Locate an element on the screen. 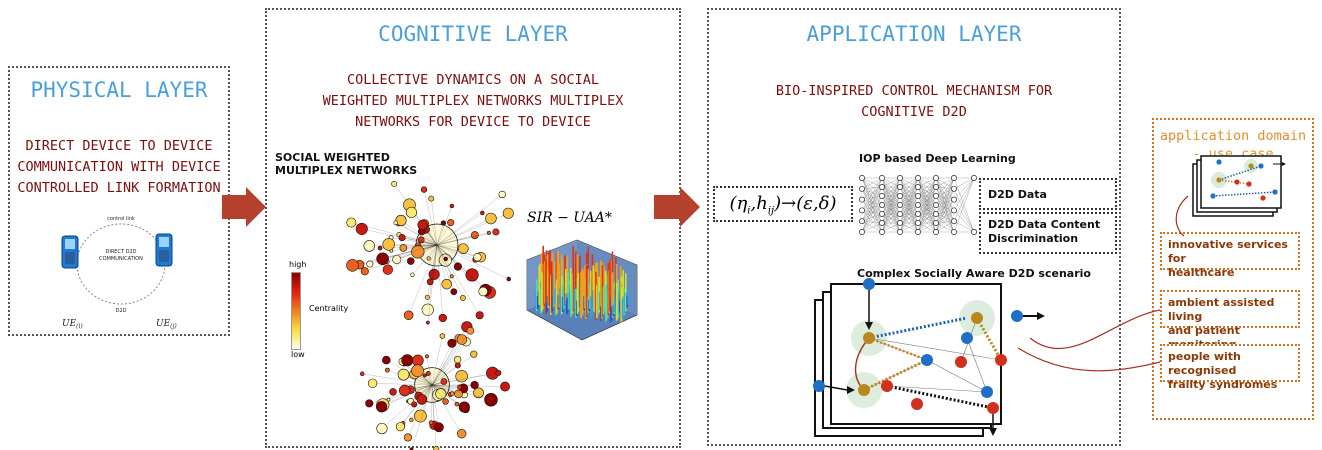  legend-high: high is located at coordinates (298, 264).